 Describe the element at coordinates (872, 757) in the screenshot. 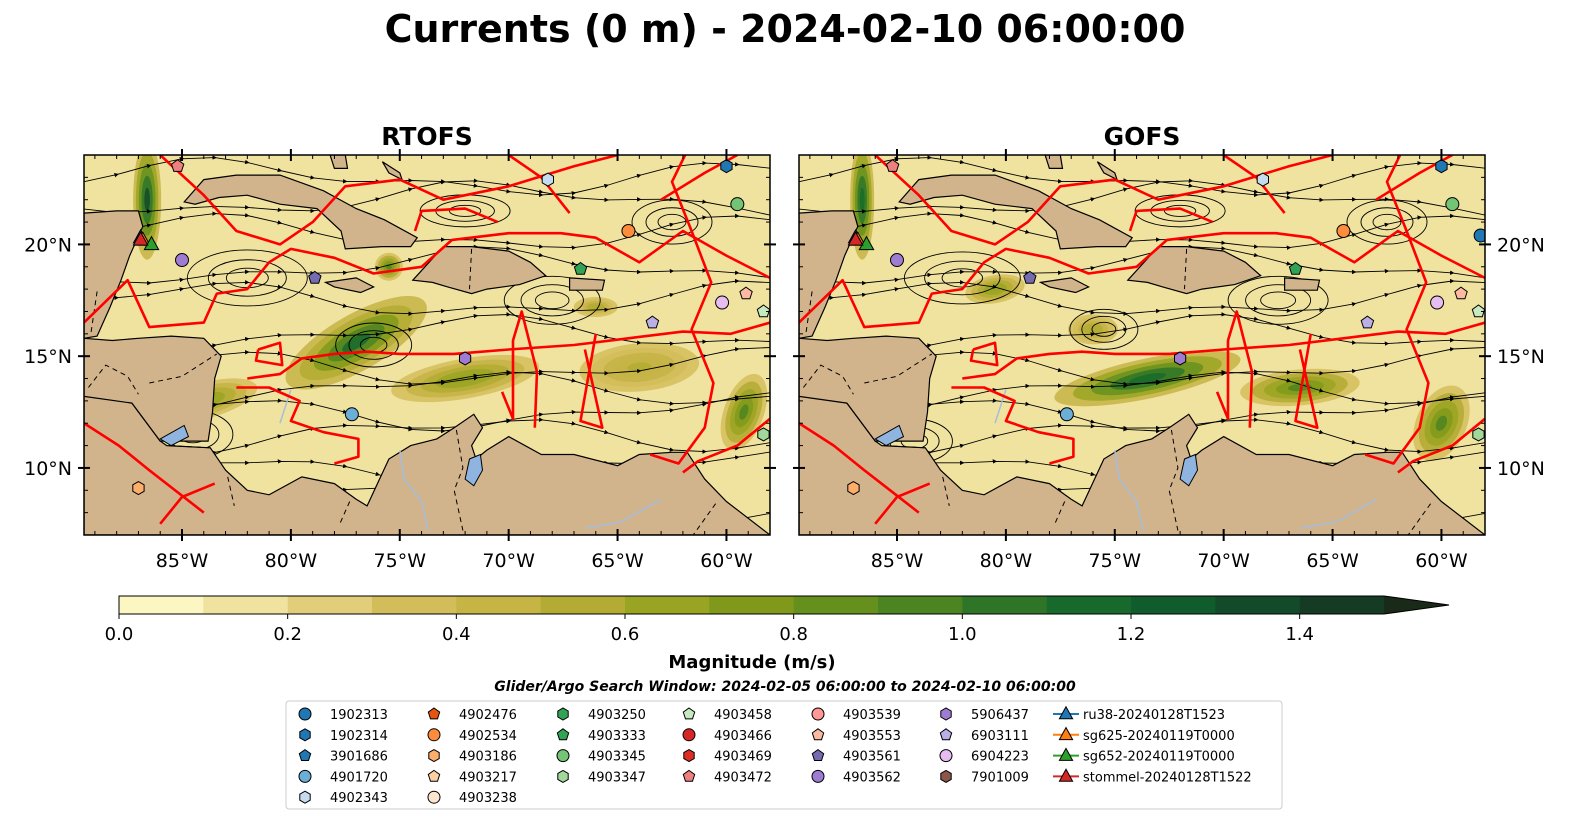

I see `legend-label: 4903561` at that location.